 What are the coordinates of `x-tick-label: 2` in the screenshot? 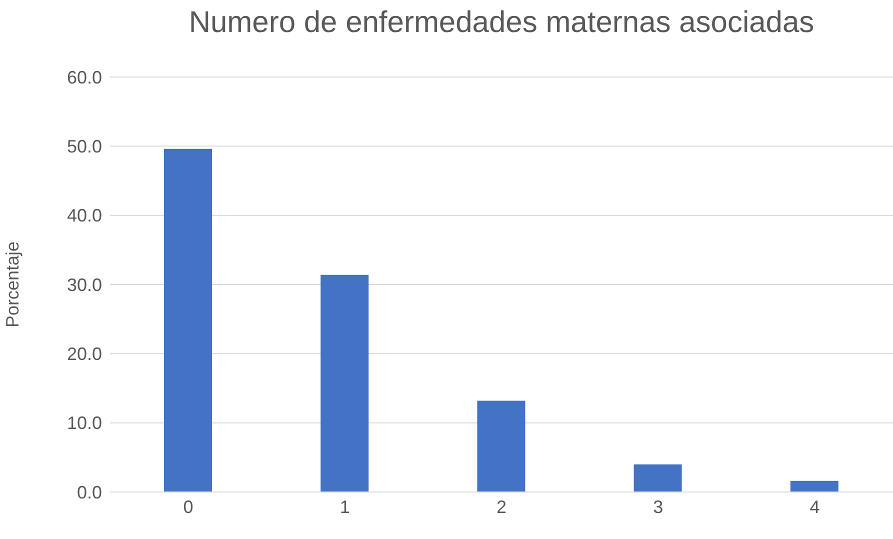 It's located at (501, 506).